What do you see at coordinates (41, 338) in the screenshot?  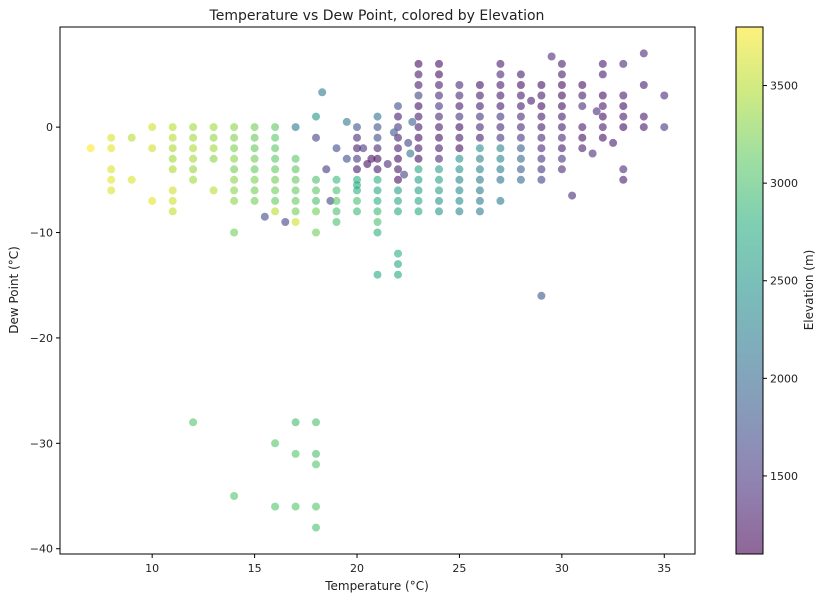 I see `y-tick-label: −20` at bounding box center [41, 338].